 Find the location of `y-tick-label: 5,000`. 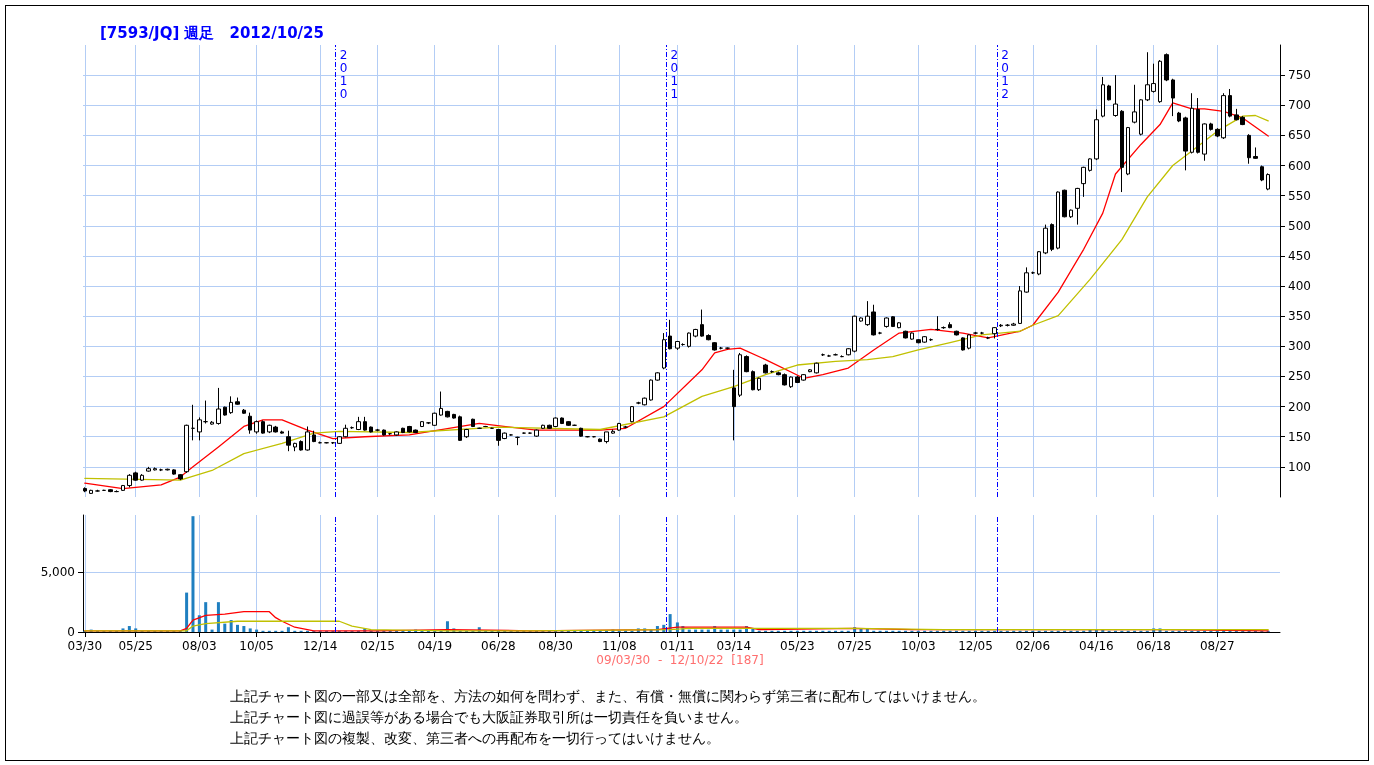

y-tick-label: 5,000 is located at coordinates (57, 572).